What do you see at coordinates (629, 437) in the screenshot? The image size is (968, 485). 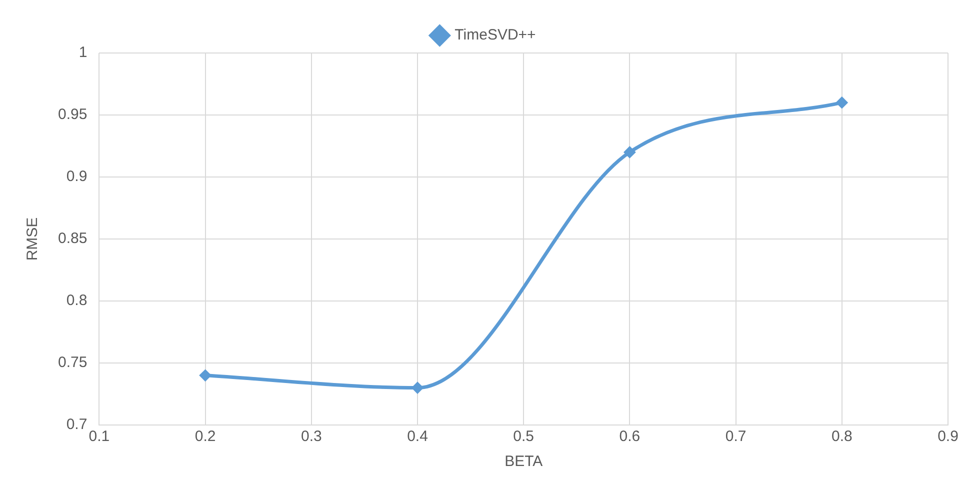 I see `x-tick-label: 0.6` at bounding box center [629, 437].